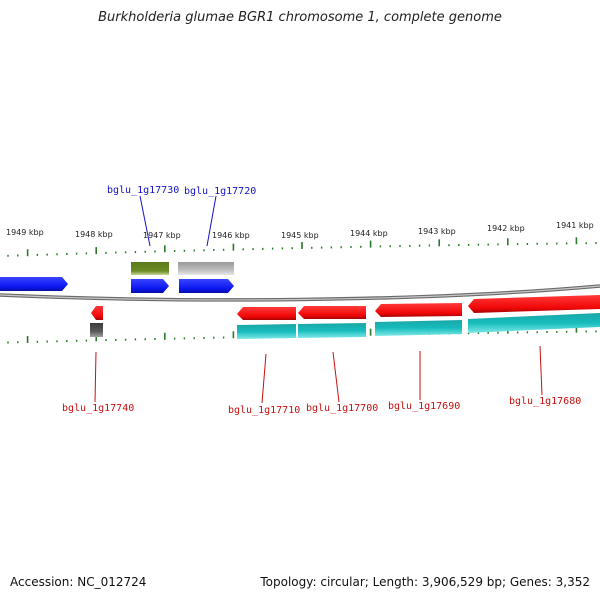 This screenshot has width=600, height=600. I want to click on ruler-label: 1943 kbp, so click(437, 231).